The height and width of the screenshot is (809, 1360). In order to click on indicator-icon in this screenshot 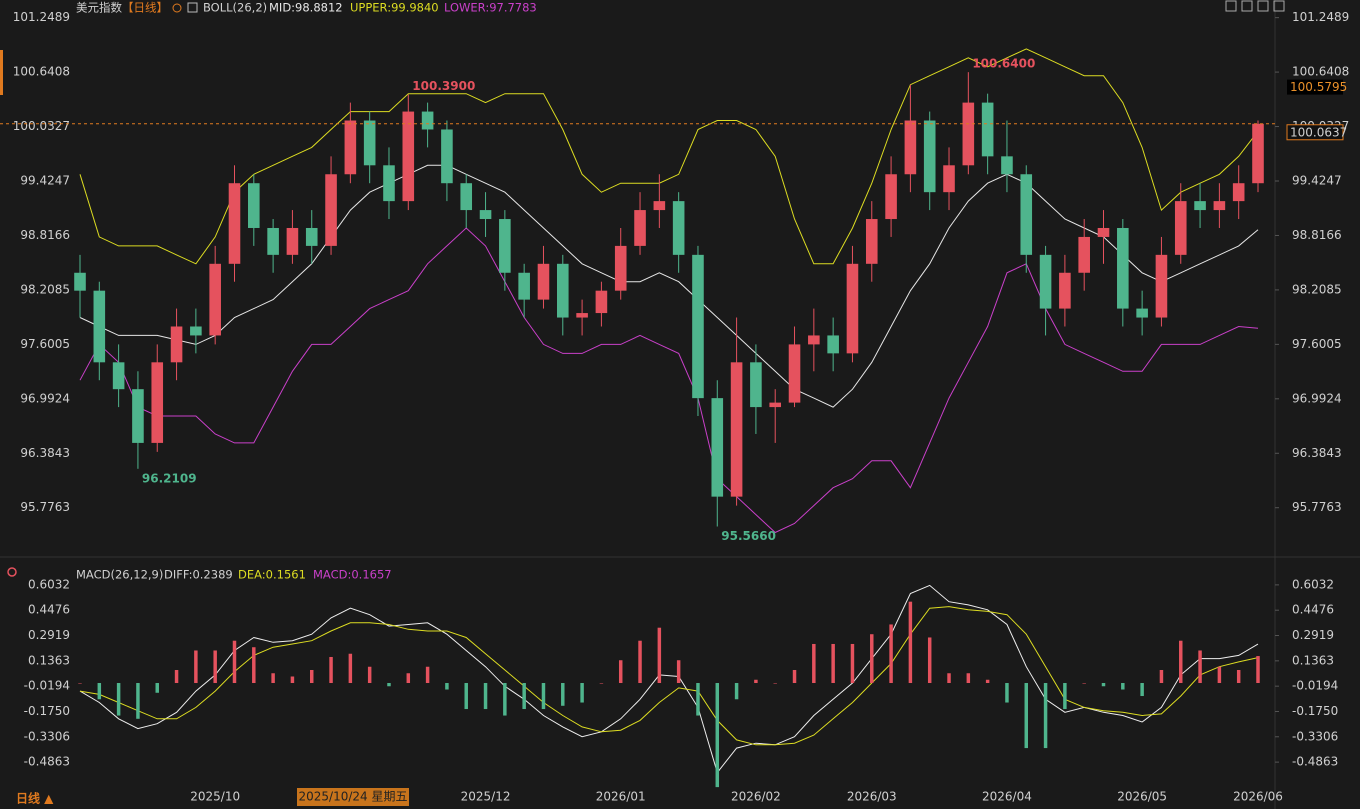, I will do `click(192, 7)`.